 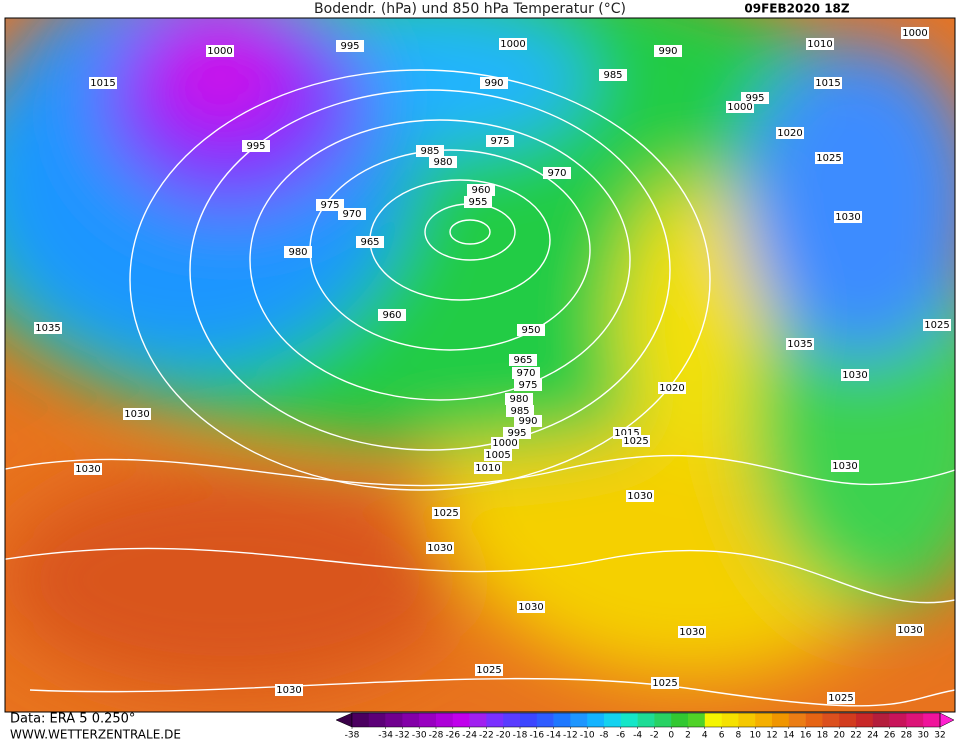 I want to click on colorbar-tick-label: 32, so click(x=939, y=736).